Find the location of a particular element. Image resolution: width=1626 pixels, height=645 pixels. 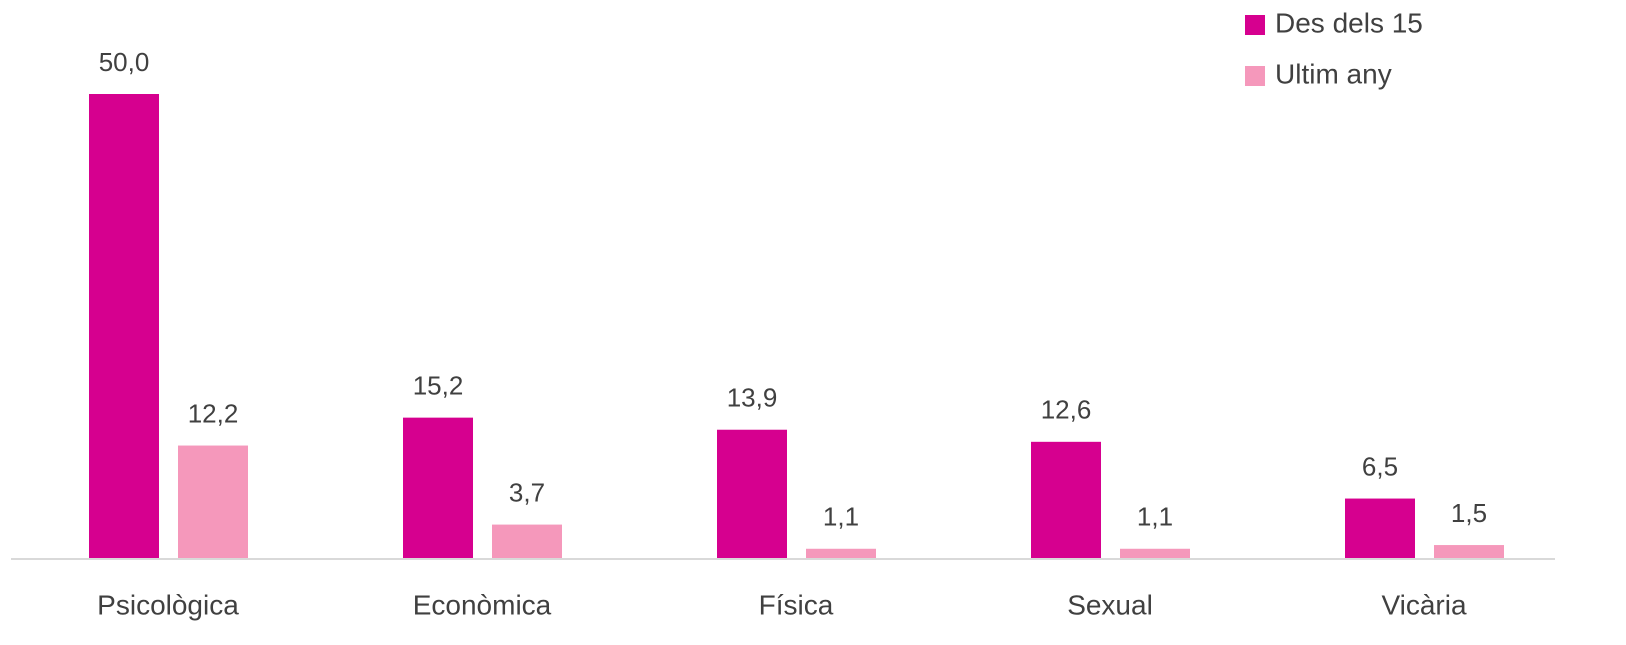

value-label: 1,5 is located at coordinates (1469, 513).